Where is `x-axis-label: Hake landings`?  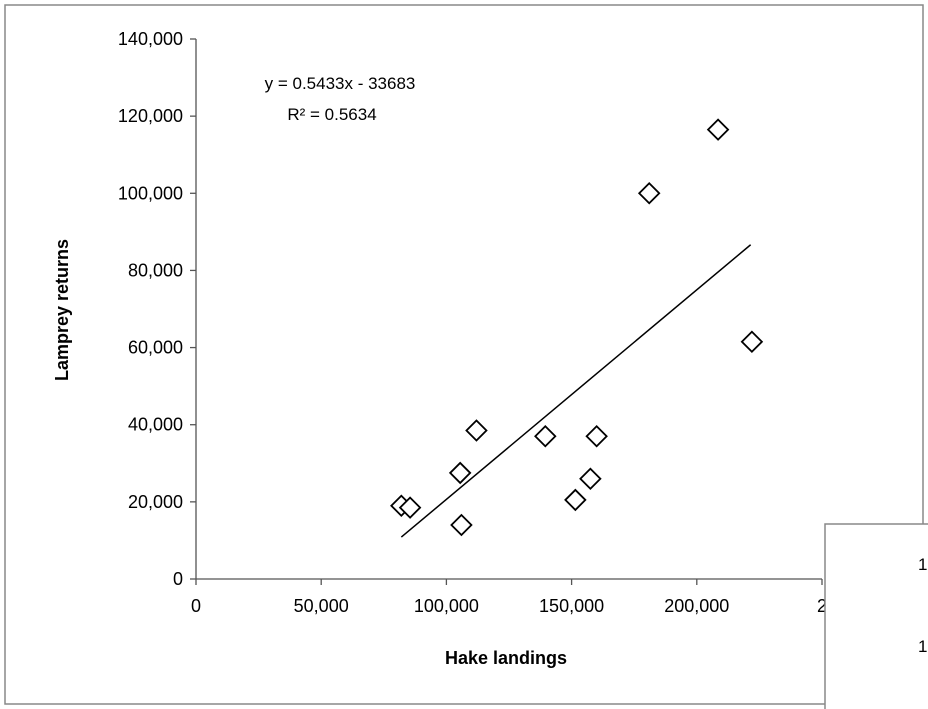
x-axis-label: Hake landings is located at coordinates (506, 658).